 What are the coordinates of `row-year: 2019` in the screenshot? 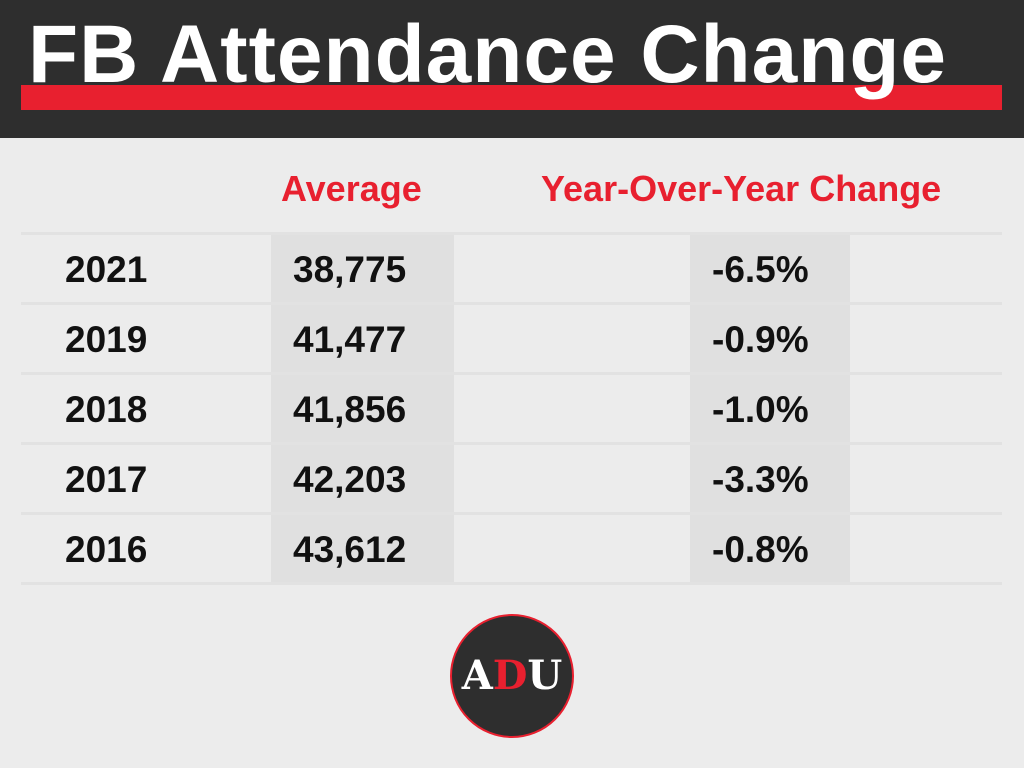 It's located at (106, 339).